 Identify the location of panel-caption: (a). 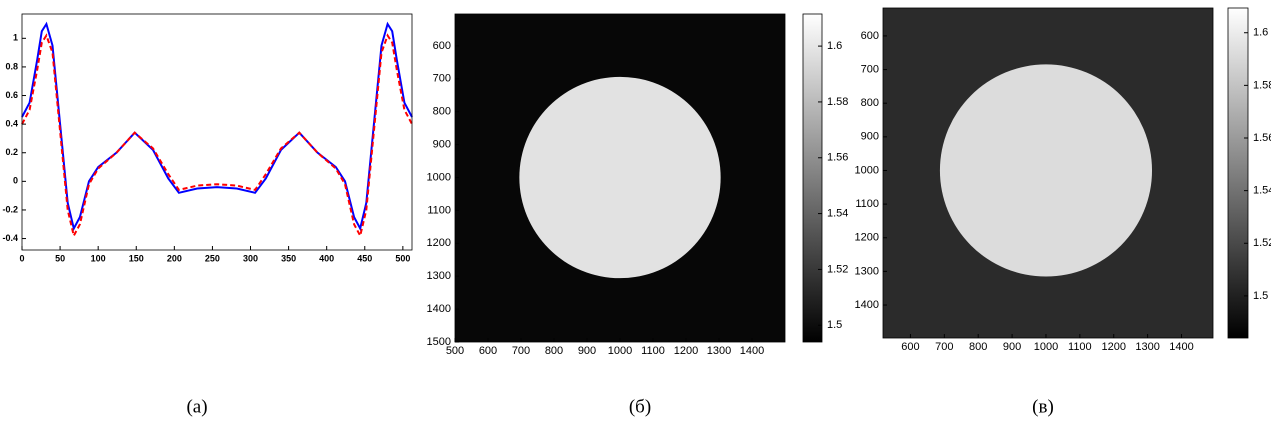
(196, 406).